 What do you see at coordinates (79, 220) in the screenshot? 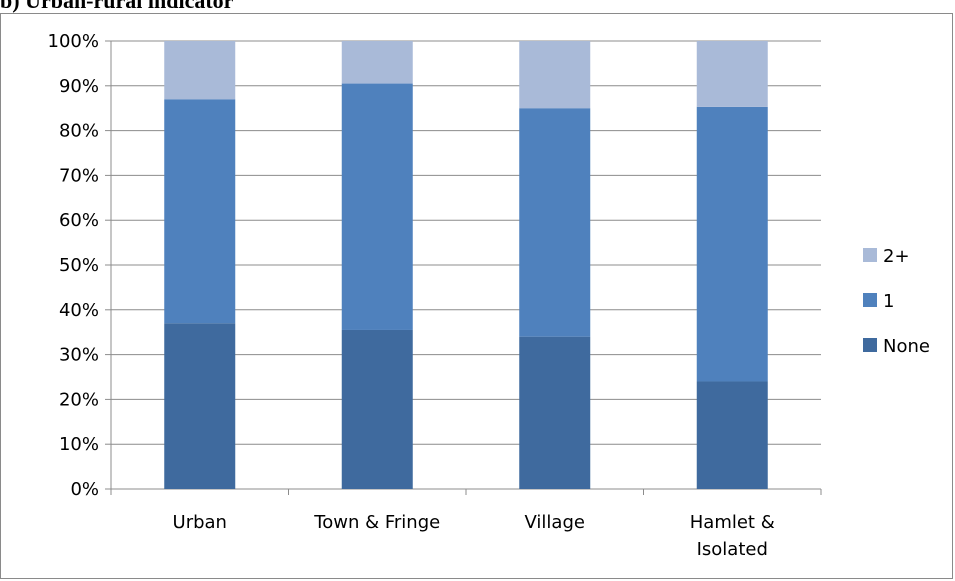
I see `y-tick-label: 60%` at bounding box center [79, 220].